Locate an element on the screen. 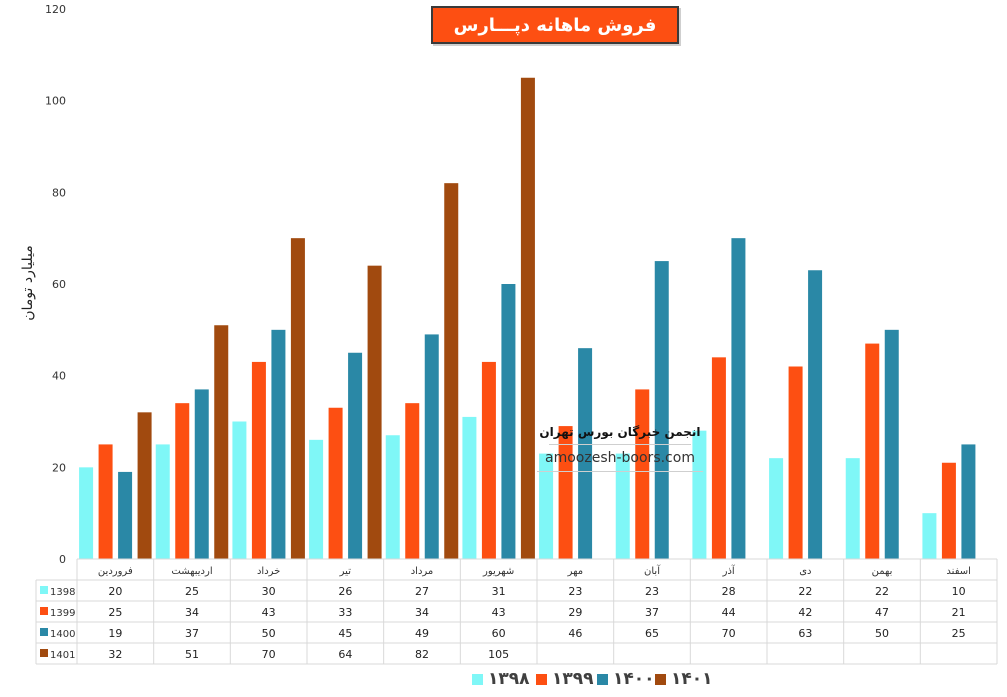 This screenshot has width=1007, height=697. series-name: 1400 is located at coordinates (62, 634).